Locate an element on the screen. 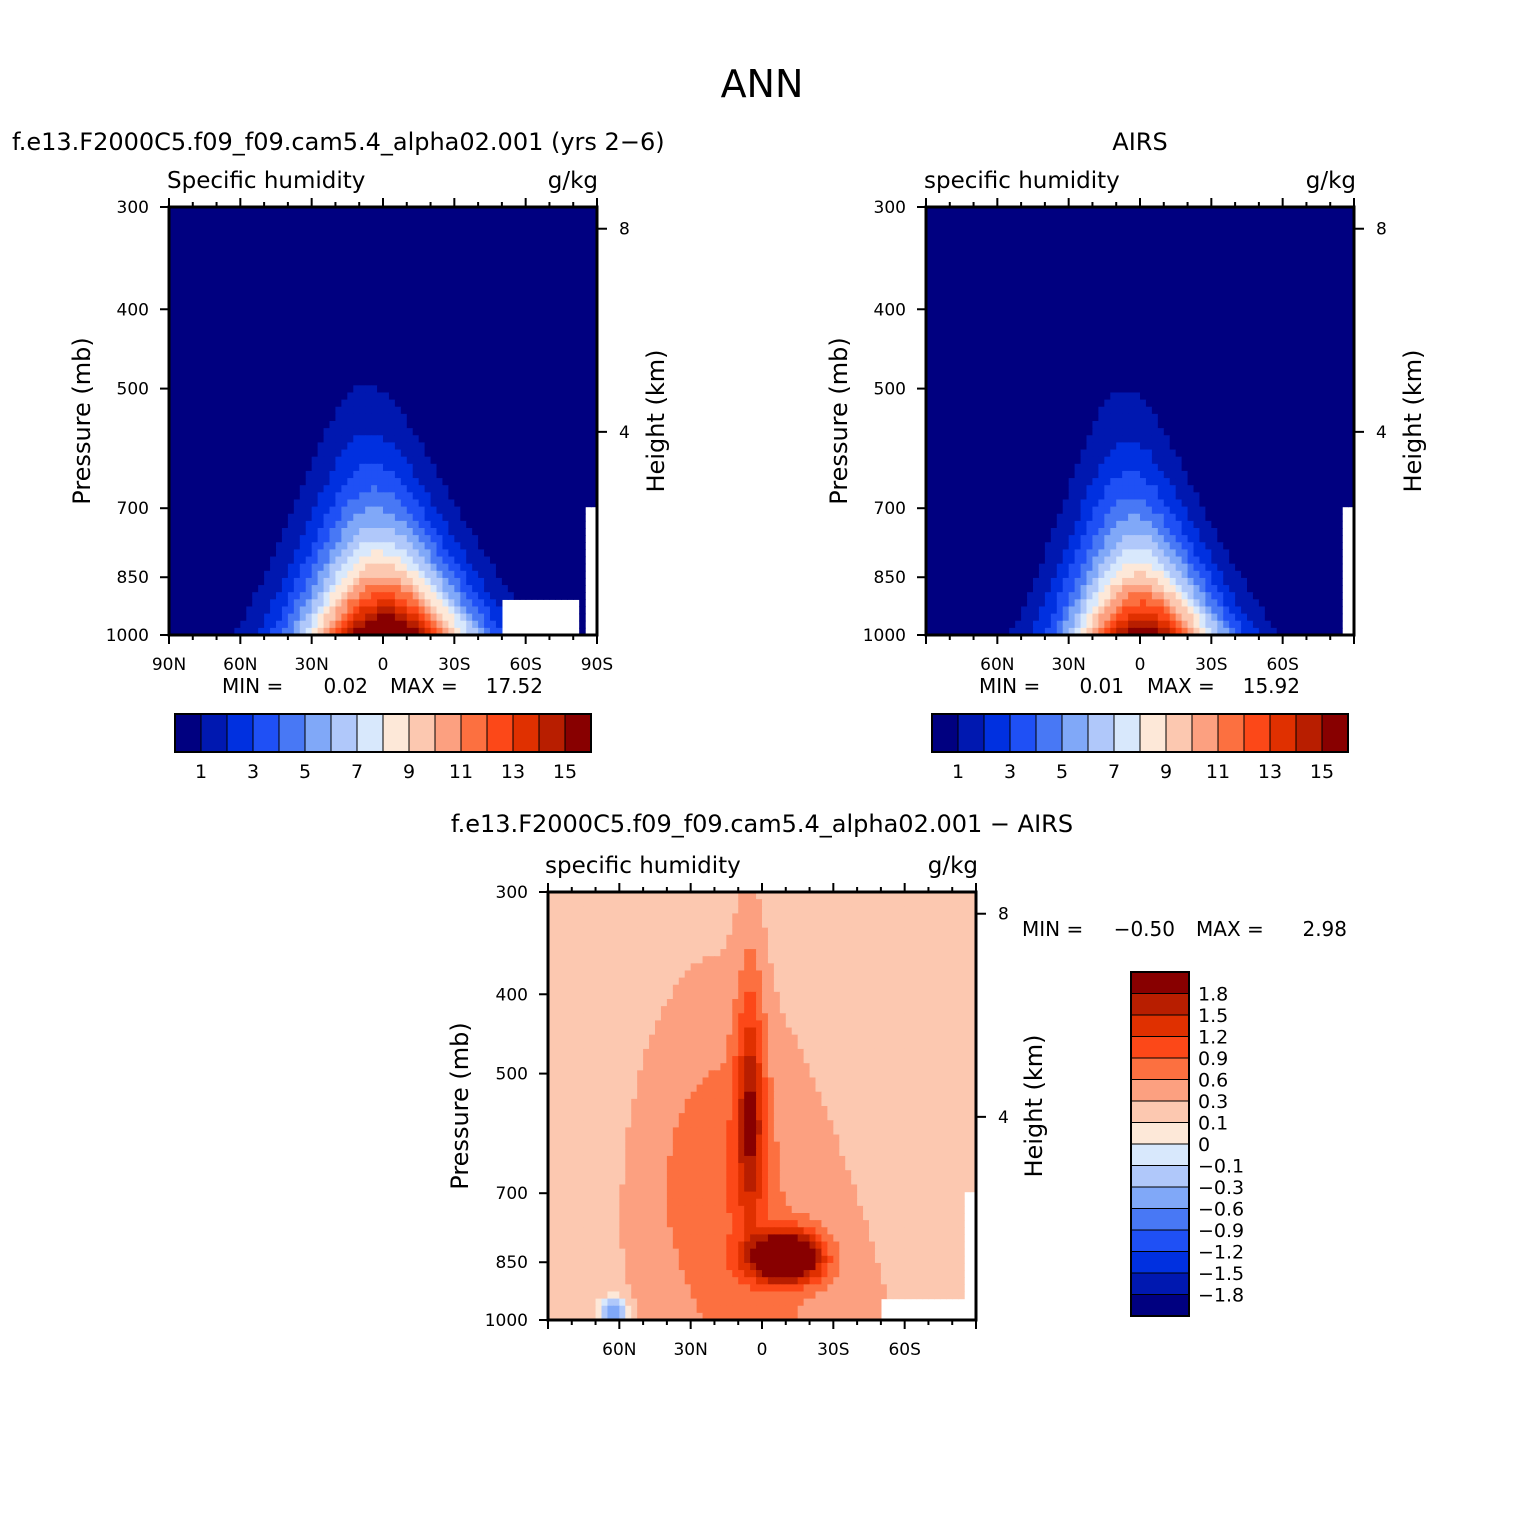 This screenshot has height=1524, width=1524. colorbar-label: 13 is located at coordinates (513, 772).